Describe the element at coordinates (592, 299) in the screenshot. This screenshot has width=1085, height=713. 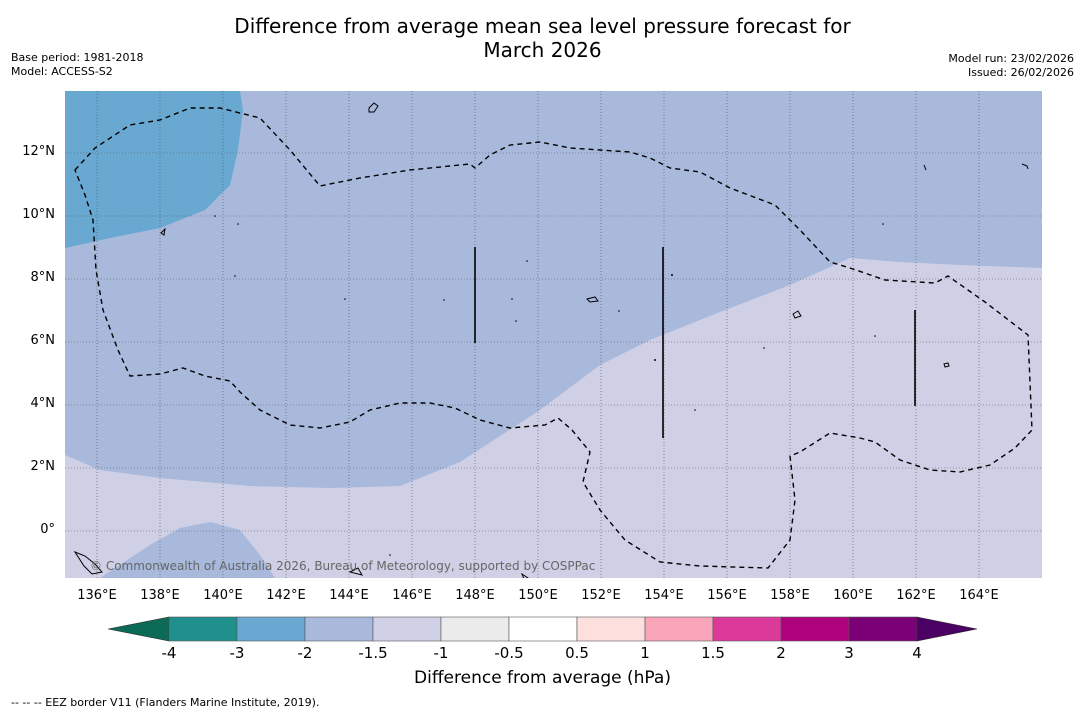
I see `island-chuuk` at that location.